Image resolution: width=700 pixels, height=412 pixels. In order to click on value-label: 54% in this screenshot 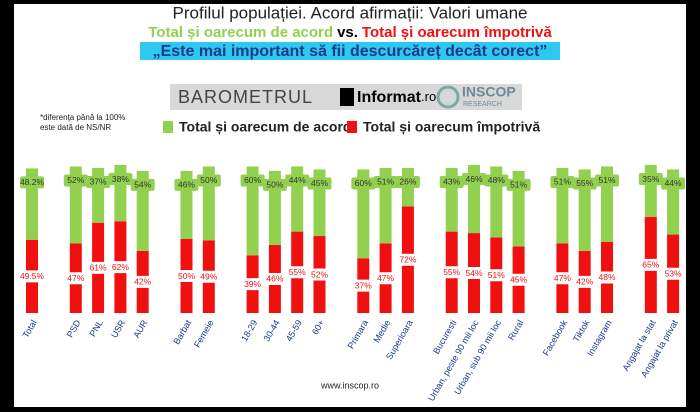, I will do `click(473, 273)`.